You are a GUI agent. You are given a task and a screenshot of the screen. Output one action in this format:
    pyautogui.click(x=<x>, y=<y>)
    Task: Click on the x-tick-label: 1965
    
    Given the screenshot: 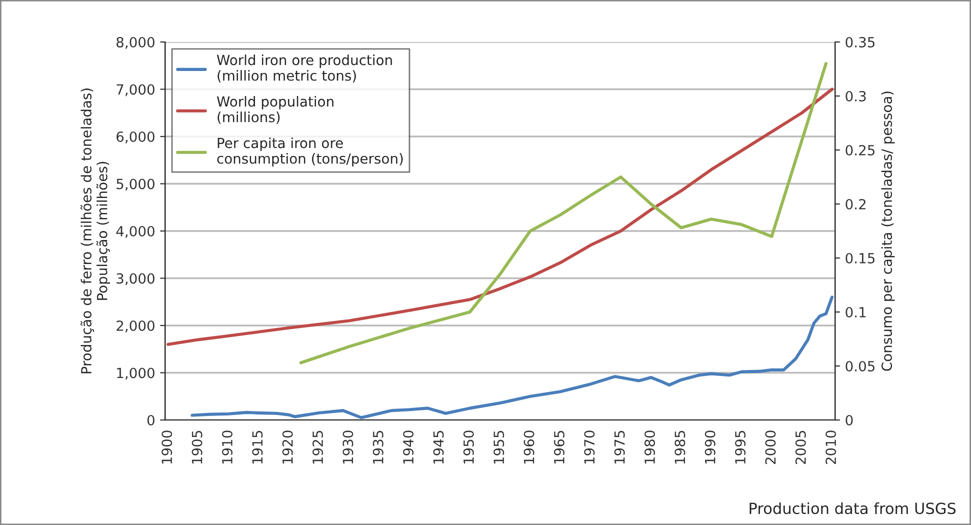 What is the action you would take?
    pyautogui.click(x=559, y=447)
    